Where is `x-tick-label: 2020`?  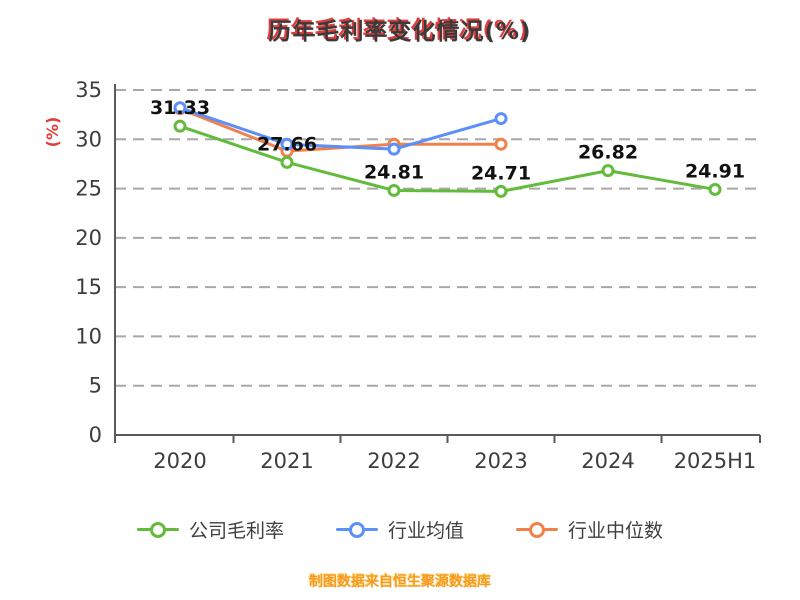 x-tick-label: 2020 is located at coordinates (179, 461).